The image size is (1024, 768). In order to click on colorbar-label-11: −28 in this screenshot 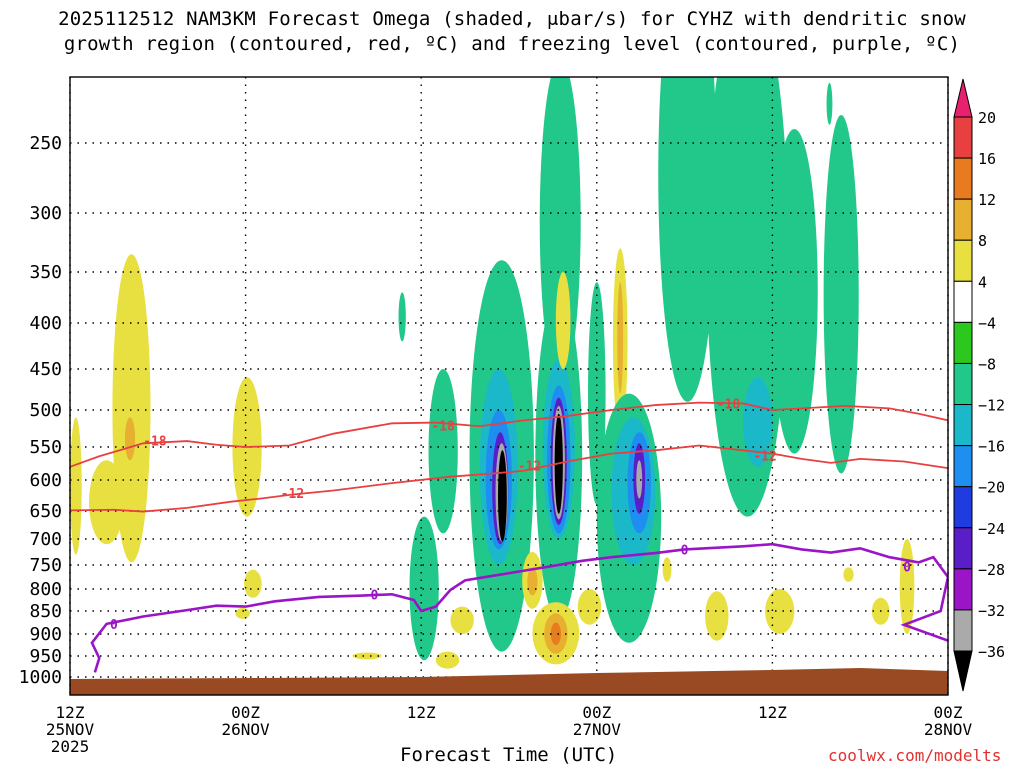, I will do `click(991, 570)`.